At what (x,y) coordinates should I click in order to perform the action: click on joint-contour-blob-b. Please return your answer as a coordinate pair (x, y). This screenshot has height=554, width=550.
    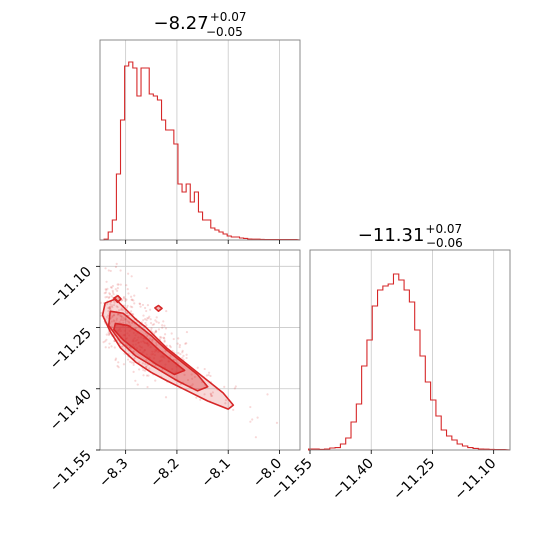
    Looking at the image, I should click on (158, 308).